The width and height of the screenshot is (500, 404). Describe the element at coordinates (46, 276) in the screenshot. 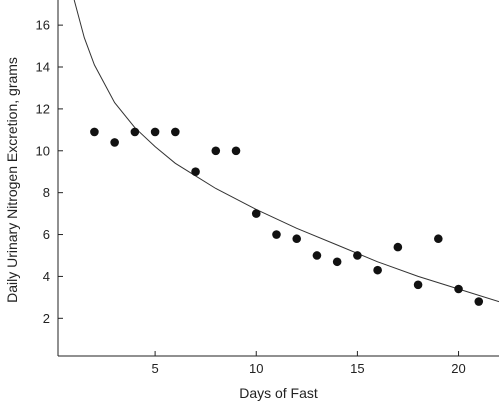

I see `y-tick-label: 4` at that location.